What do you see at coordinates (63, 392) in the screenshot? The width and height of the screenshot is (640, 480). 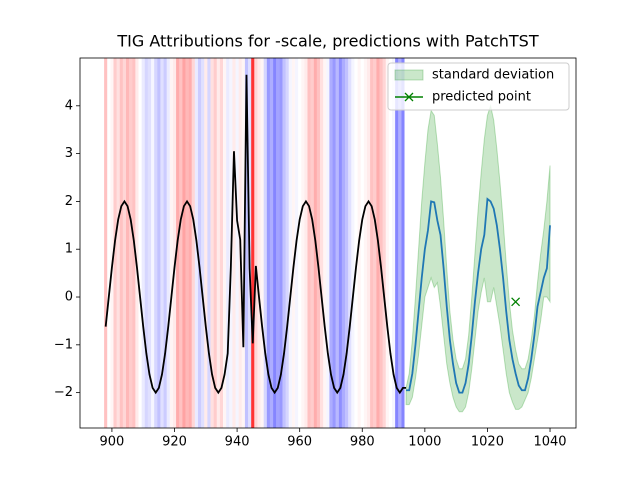 I see `y-tick-label: −2` at bounding box center [63, 392].